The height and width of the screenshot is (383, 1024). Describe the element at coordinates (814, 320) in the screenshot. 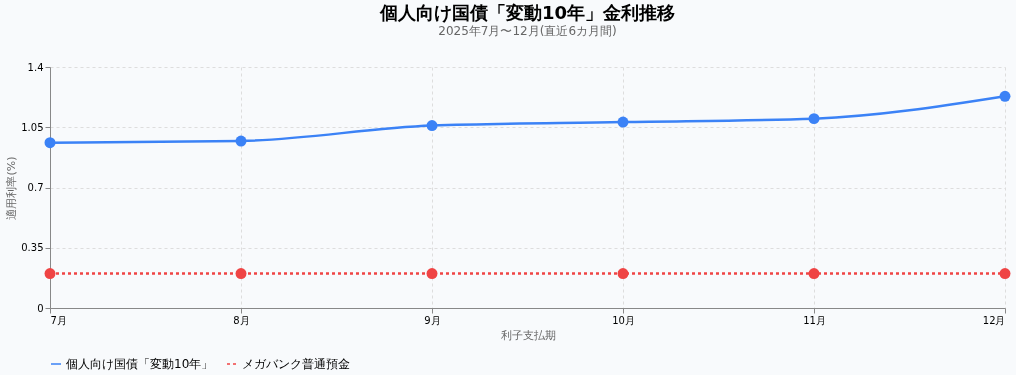

I see `x-tick-label: 11月` at that location.